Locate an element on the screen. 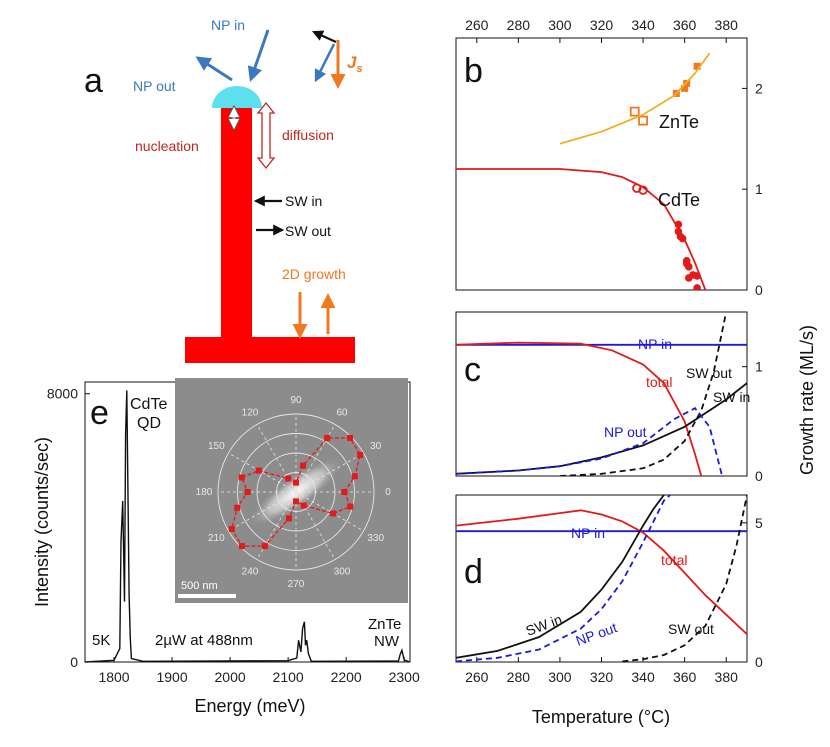 Image resolution: width=830 pixels, height=747 pixels. np-out-arrow is located at coordinates (214, 69).